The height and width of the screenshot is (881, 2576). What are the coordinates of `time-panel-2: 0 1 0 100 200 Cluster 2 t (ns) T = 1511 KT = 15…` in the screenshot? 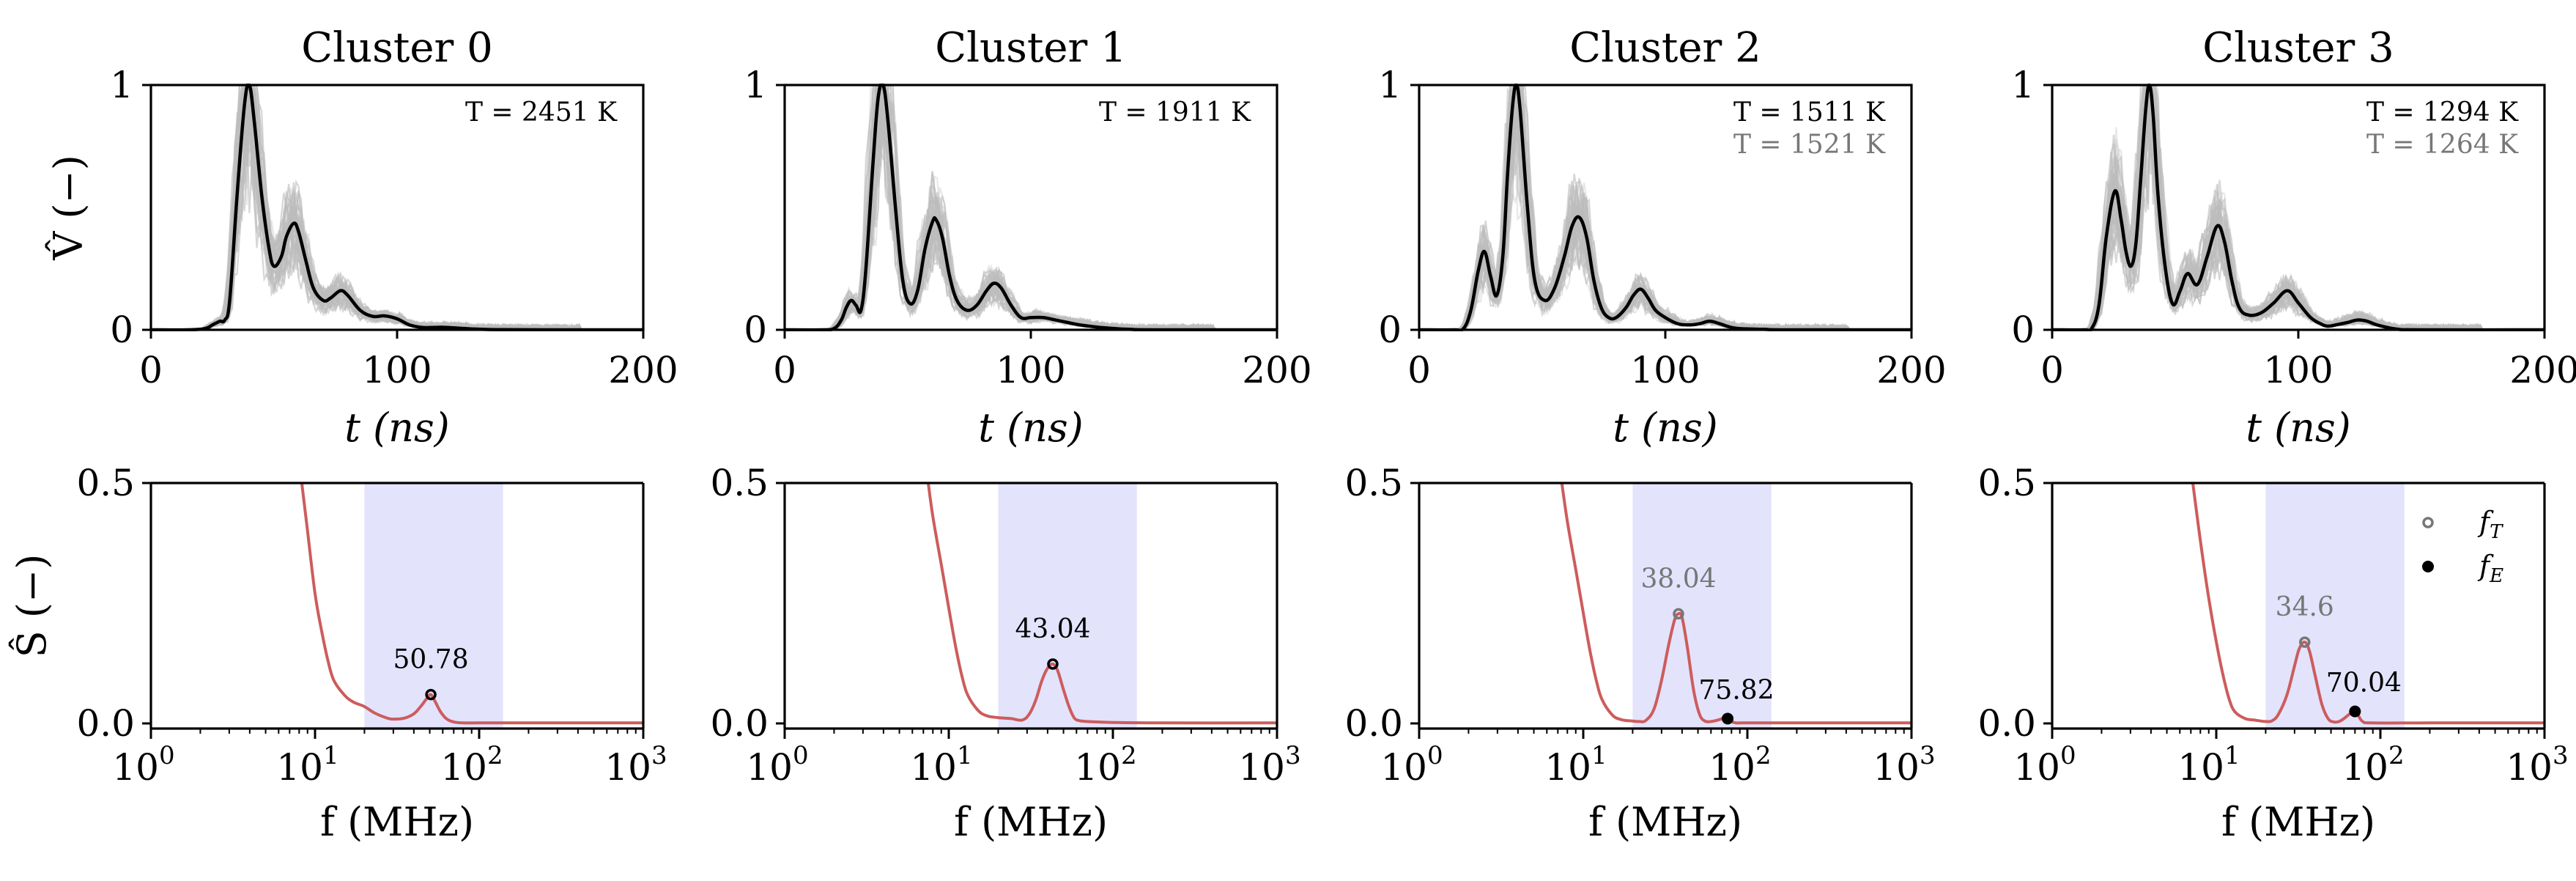 It's located at (1662, 238).